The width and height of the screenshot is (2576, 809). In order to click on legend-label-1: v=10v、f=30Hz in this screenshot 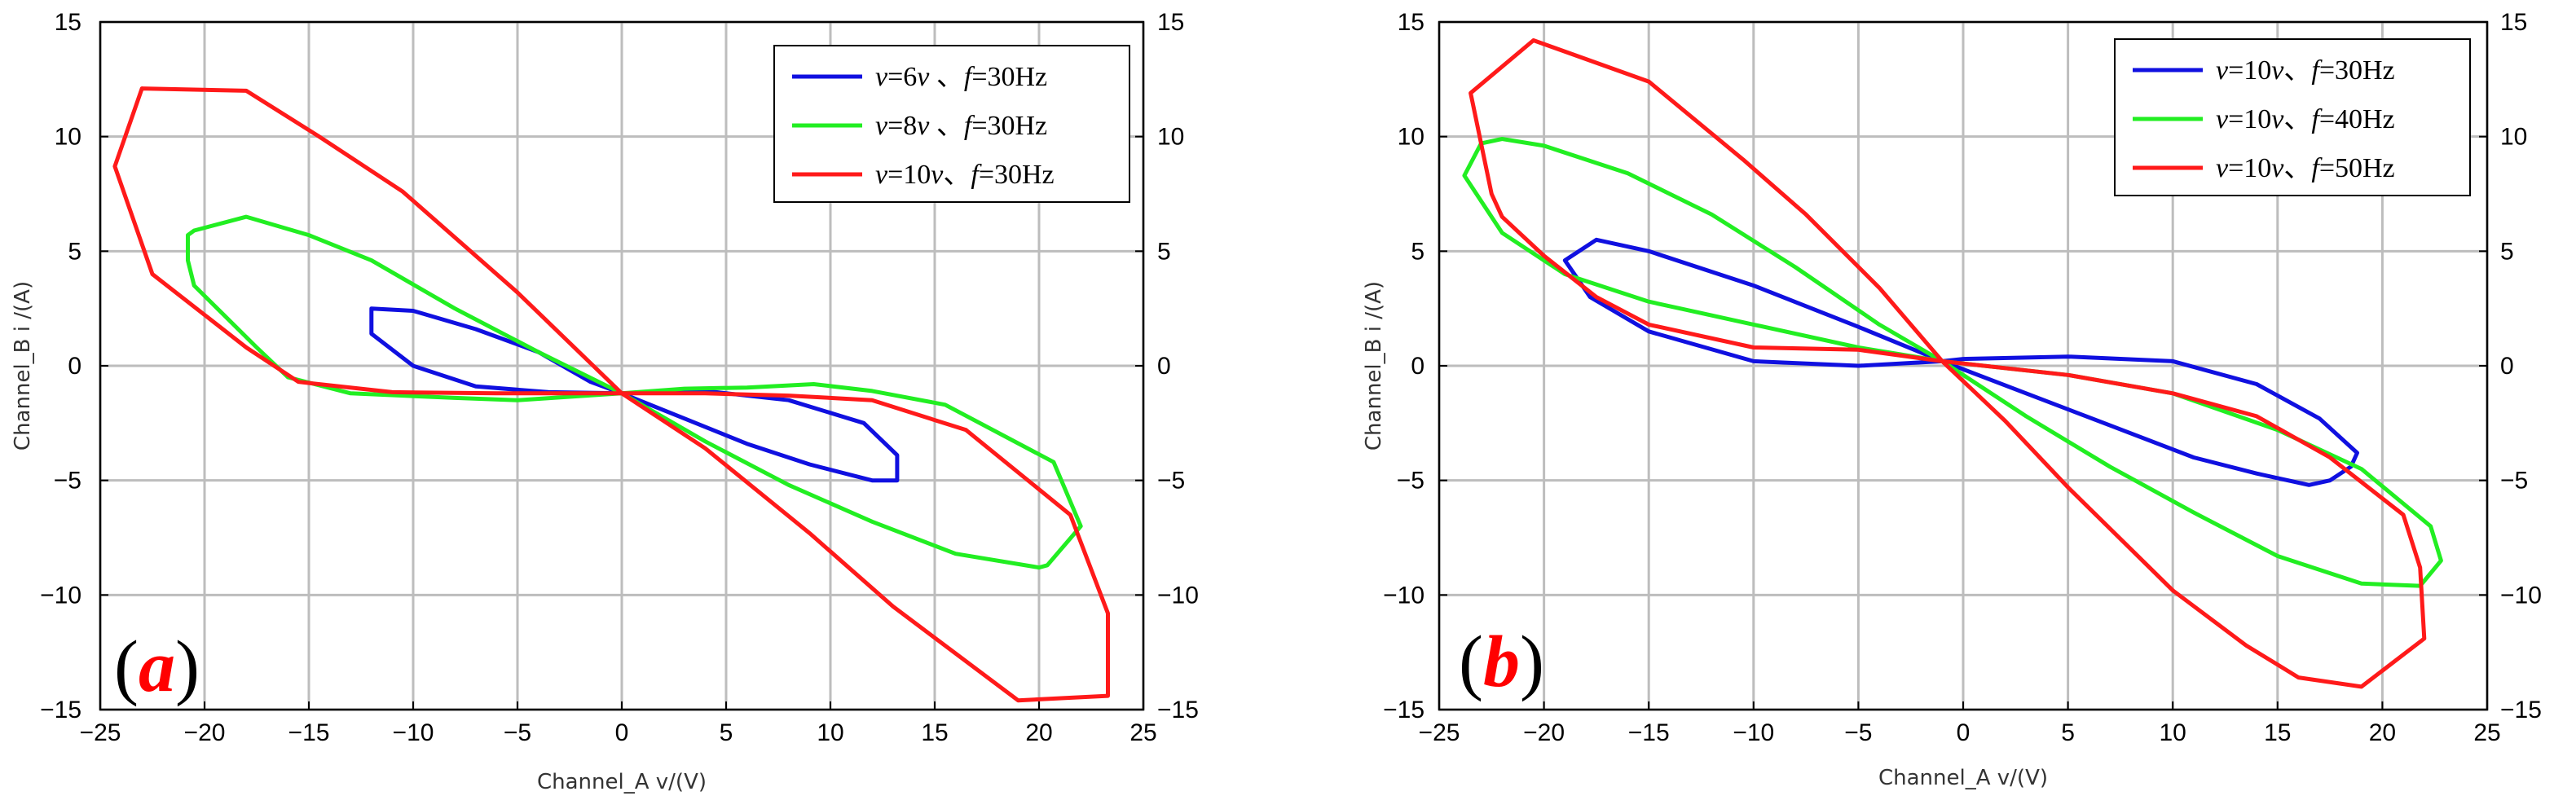, I will do `click(2305, 70)`.